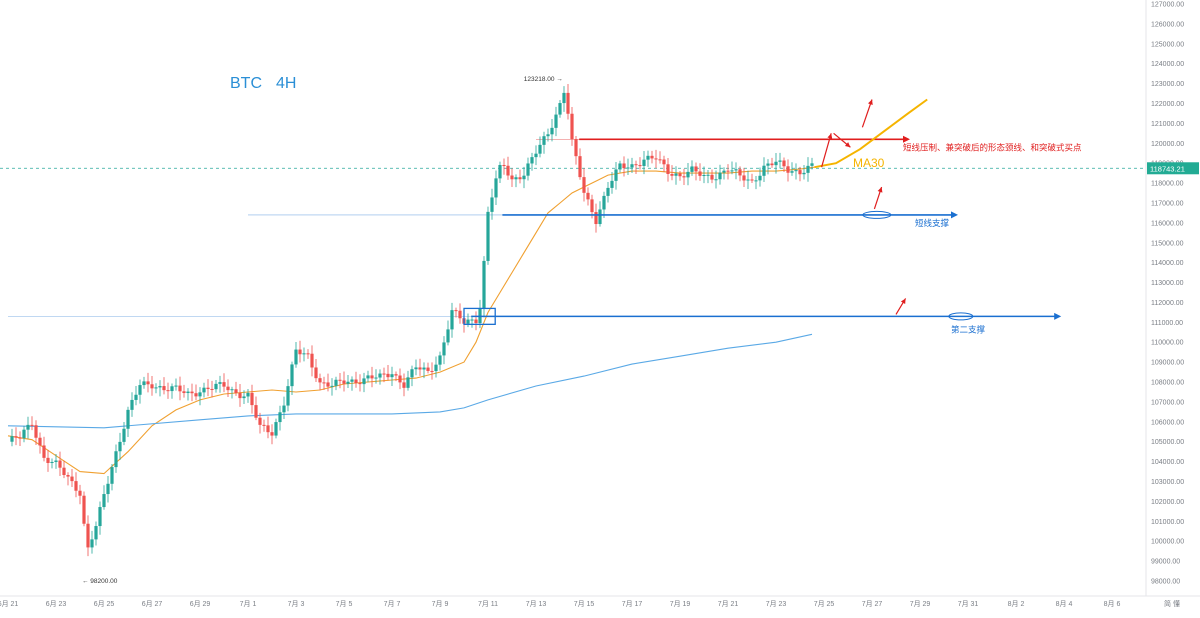 The height and width of the screenshot is (618, 1200). I want to click on y-tick-label: 105000.00, so click(1167, 442).